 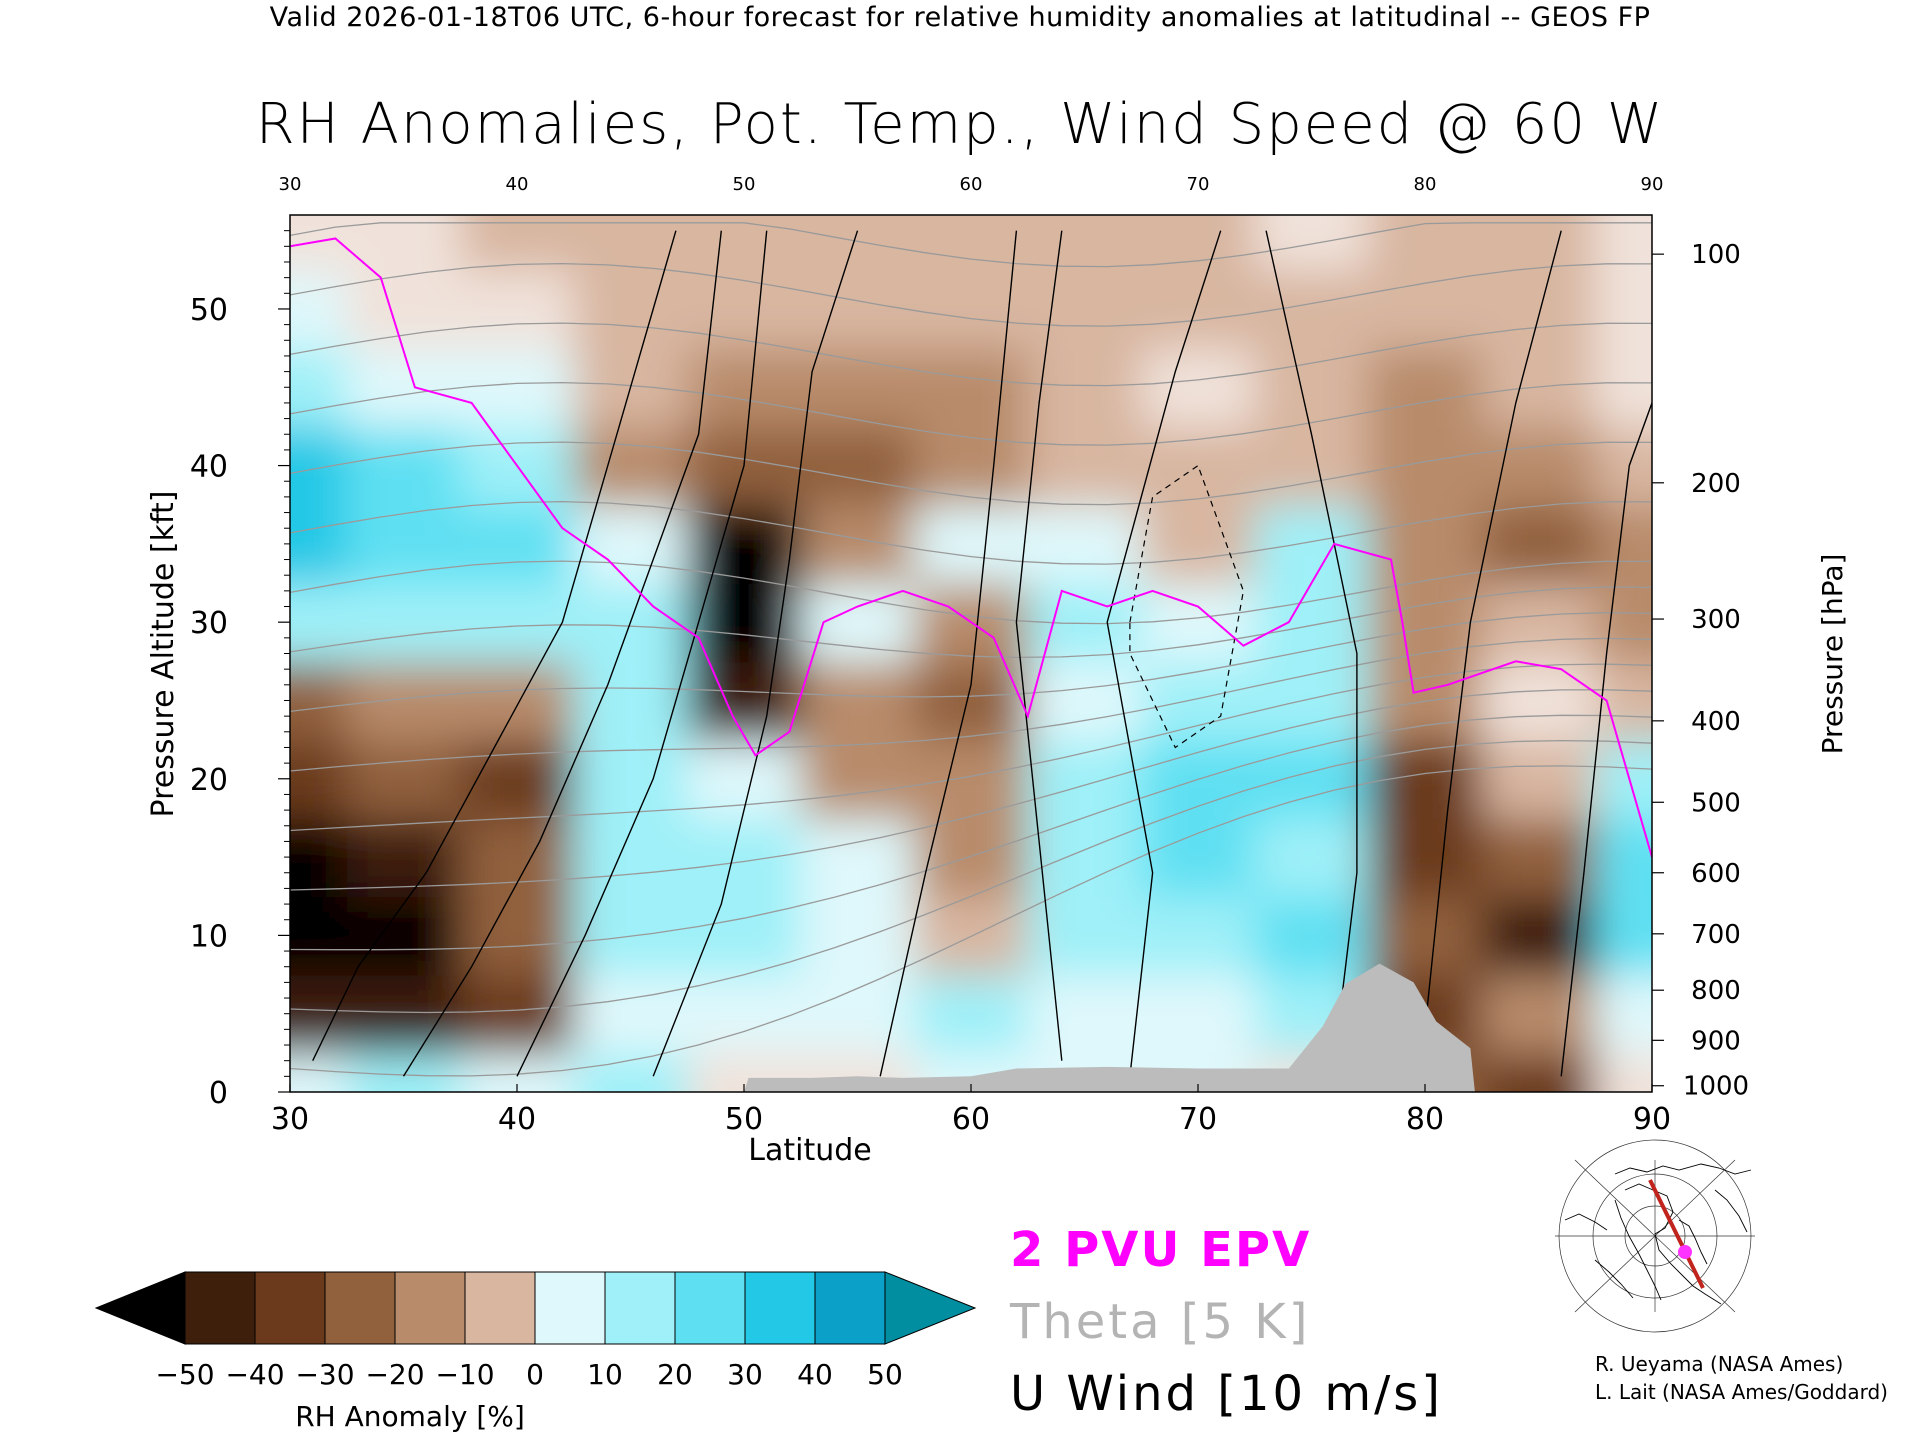 I want to click on y-tick-label: 50, so click(x=209, y=310).